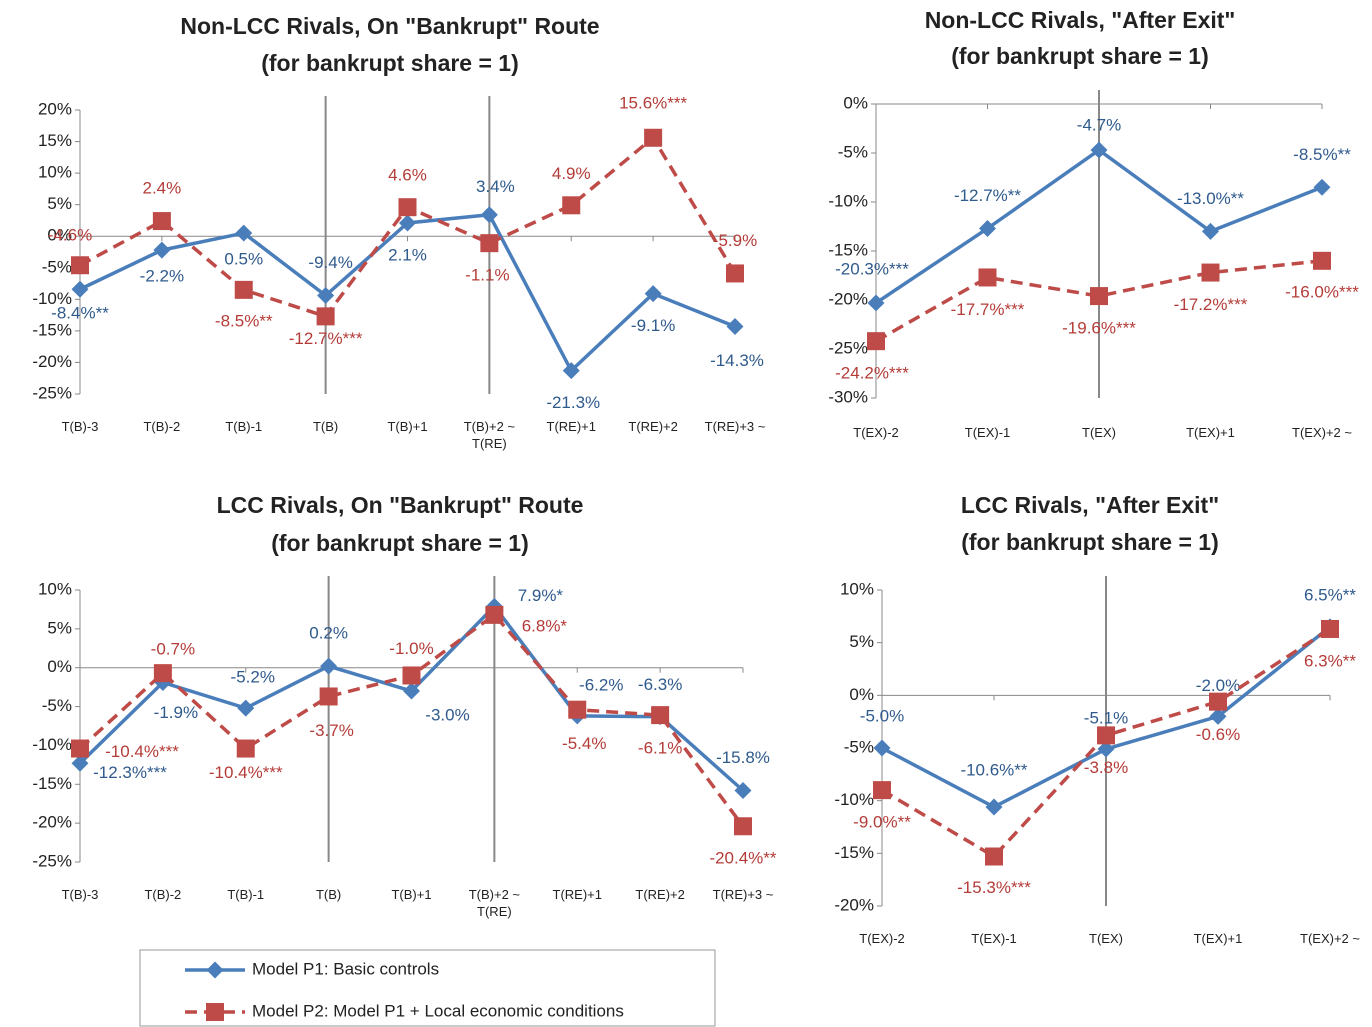  I want to click on data-label: -21.3%, so click(573, 402).